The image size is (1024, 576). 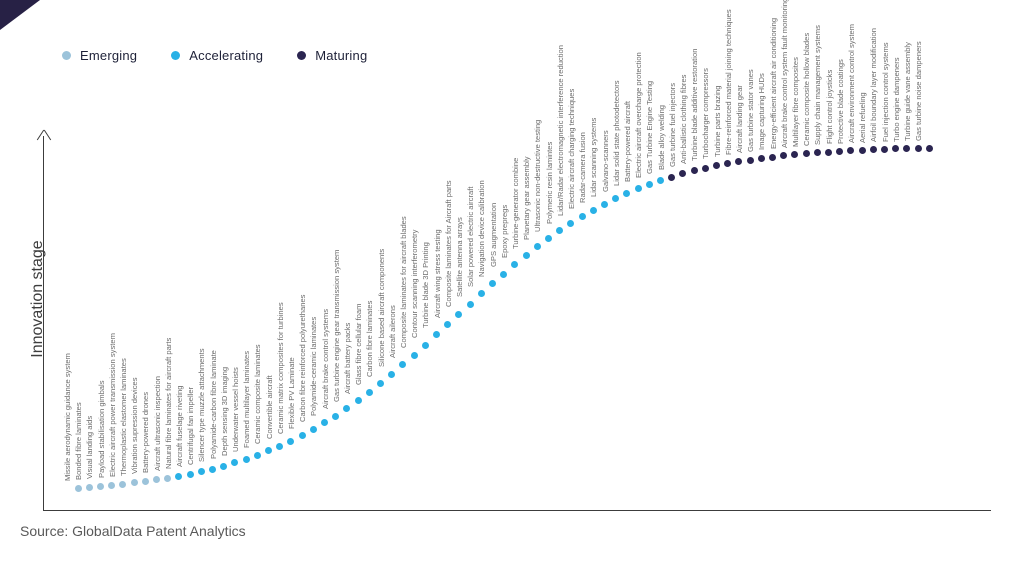 What do you see at coordinates (214, 55) in the screenshot?
I see `legend: Emerging Accelerating Maturing` at bounding box center [214, 55].